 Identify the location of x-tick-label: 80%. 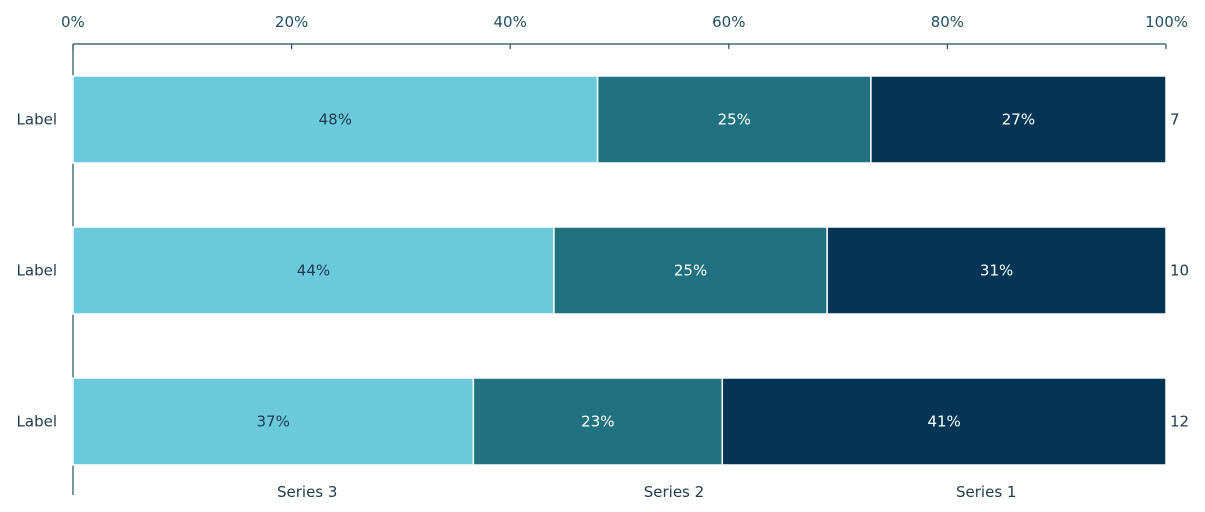
(947, 22).